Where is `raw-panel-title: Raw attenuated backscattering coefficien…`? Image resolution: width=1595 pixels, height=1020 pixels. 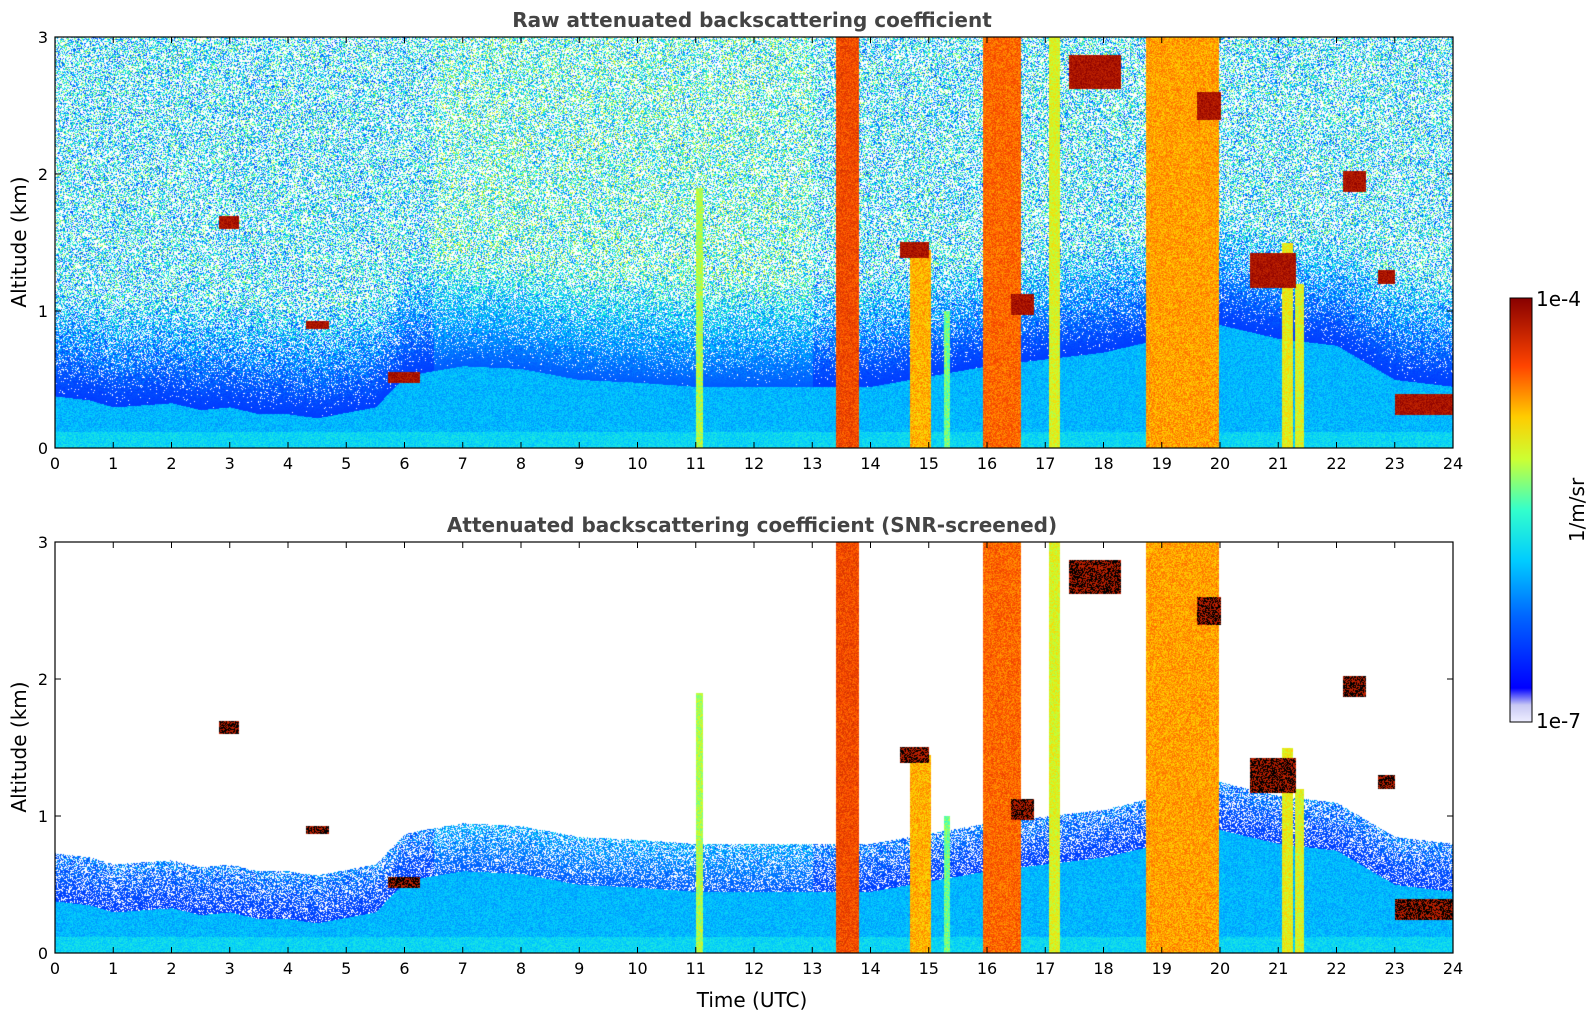
raw-panel-title: Raw attenuated backscattering coefficien… is located at coordinates (752, 20).